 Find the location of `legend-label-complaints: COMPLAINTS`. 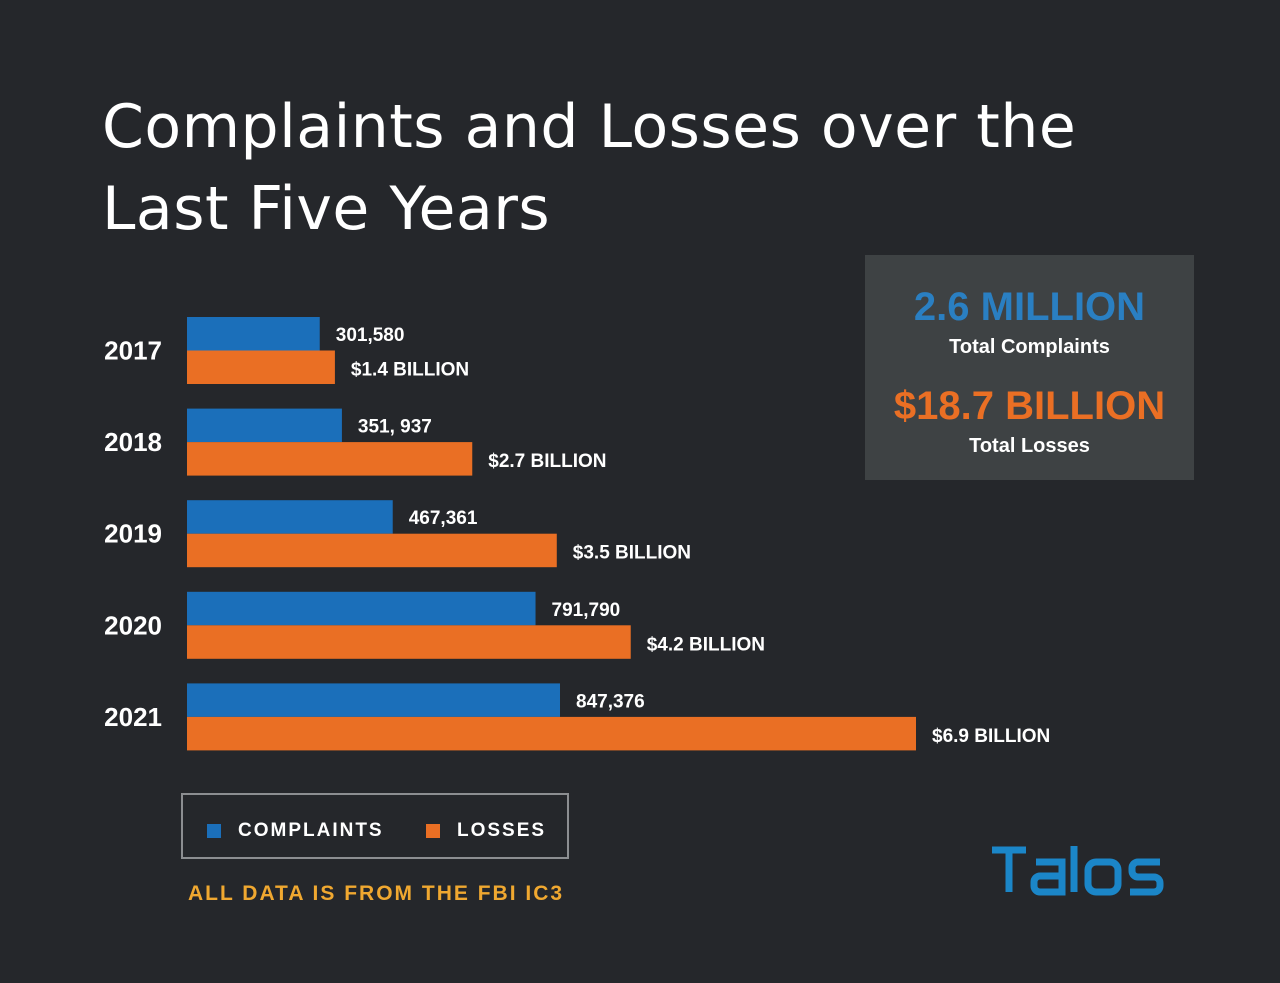

legend-label-complaints: COMPLAINTS is located at coordinates (311, 830).